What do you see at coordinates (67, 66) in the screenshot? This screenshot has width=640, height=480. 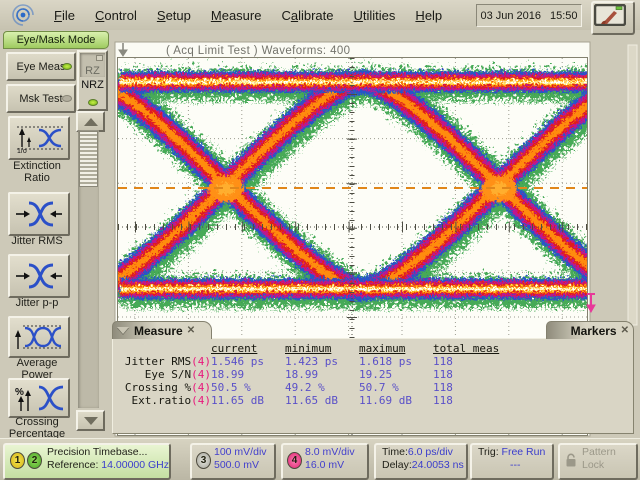 I see `eye-meas-led-icon` at bounding box center [67, 66].